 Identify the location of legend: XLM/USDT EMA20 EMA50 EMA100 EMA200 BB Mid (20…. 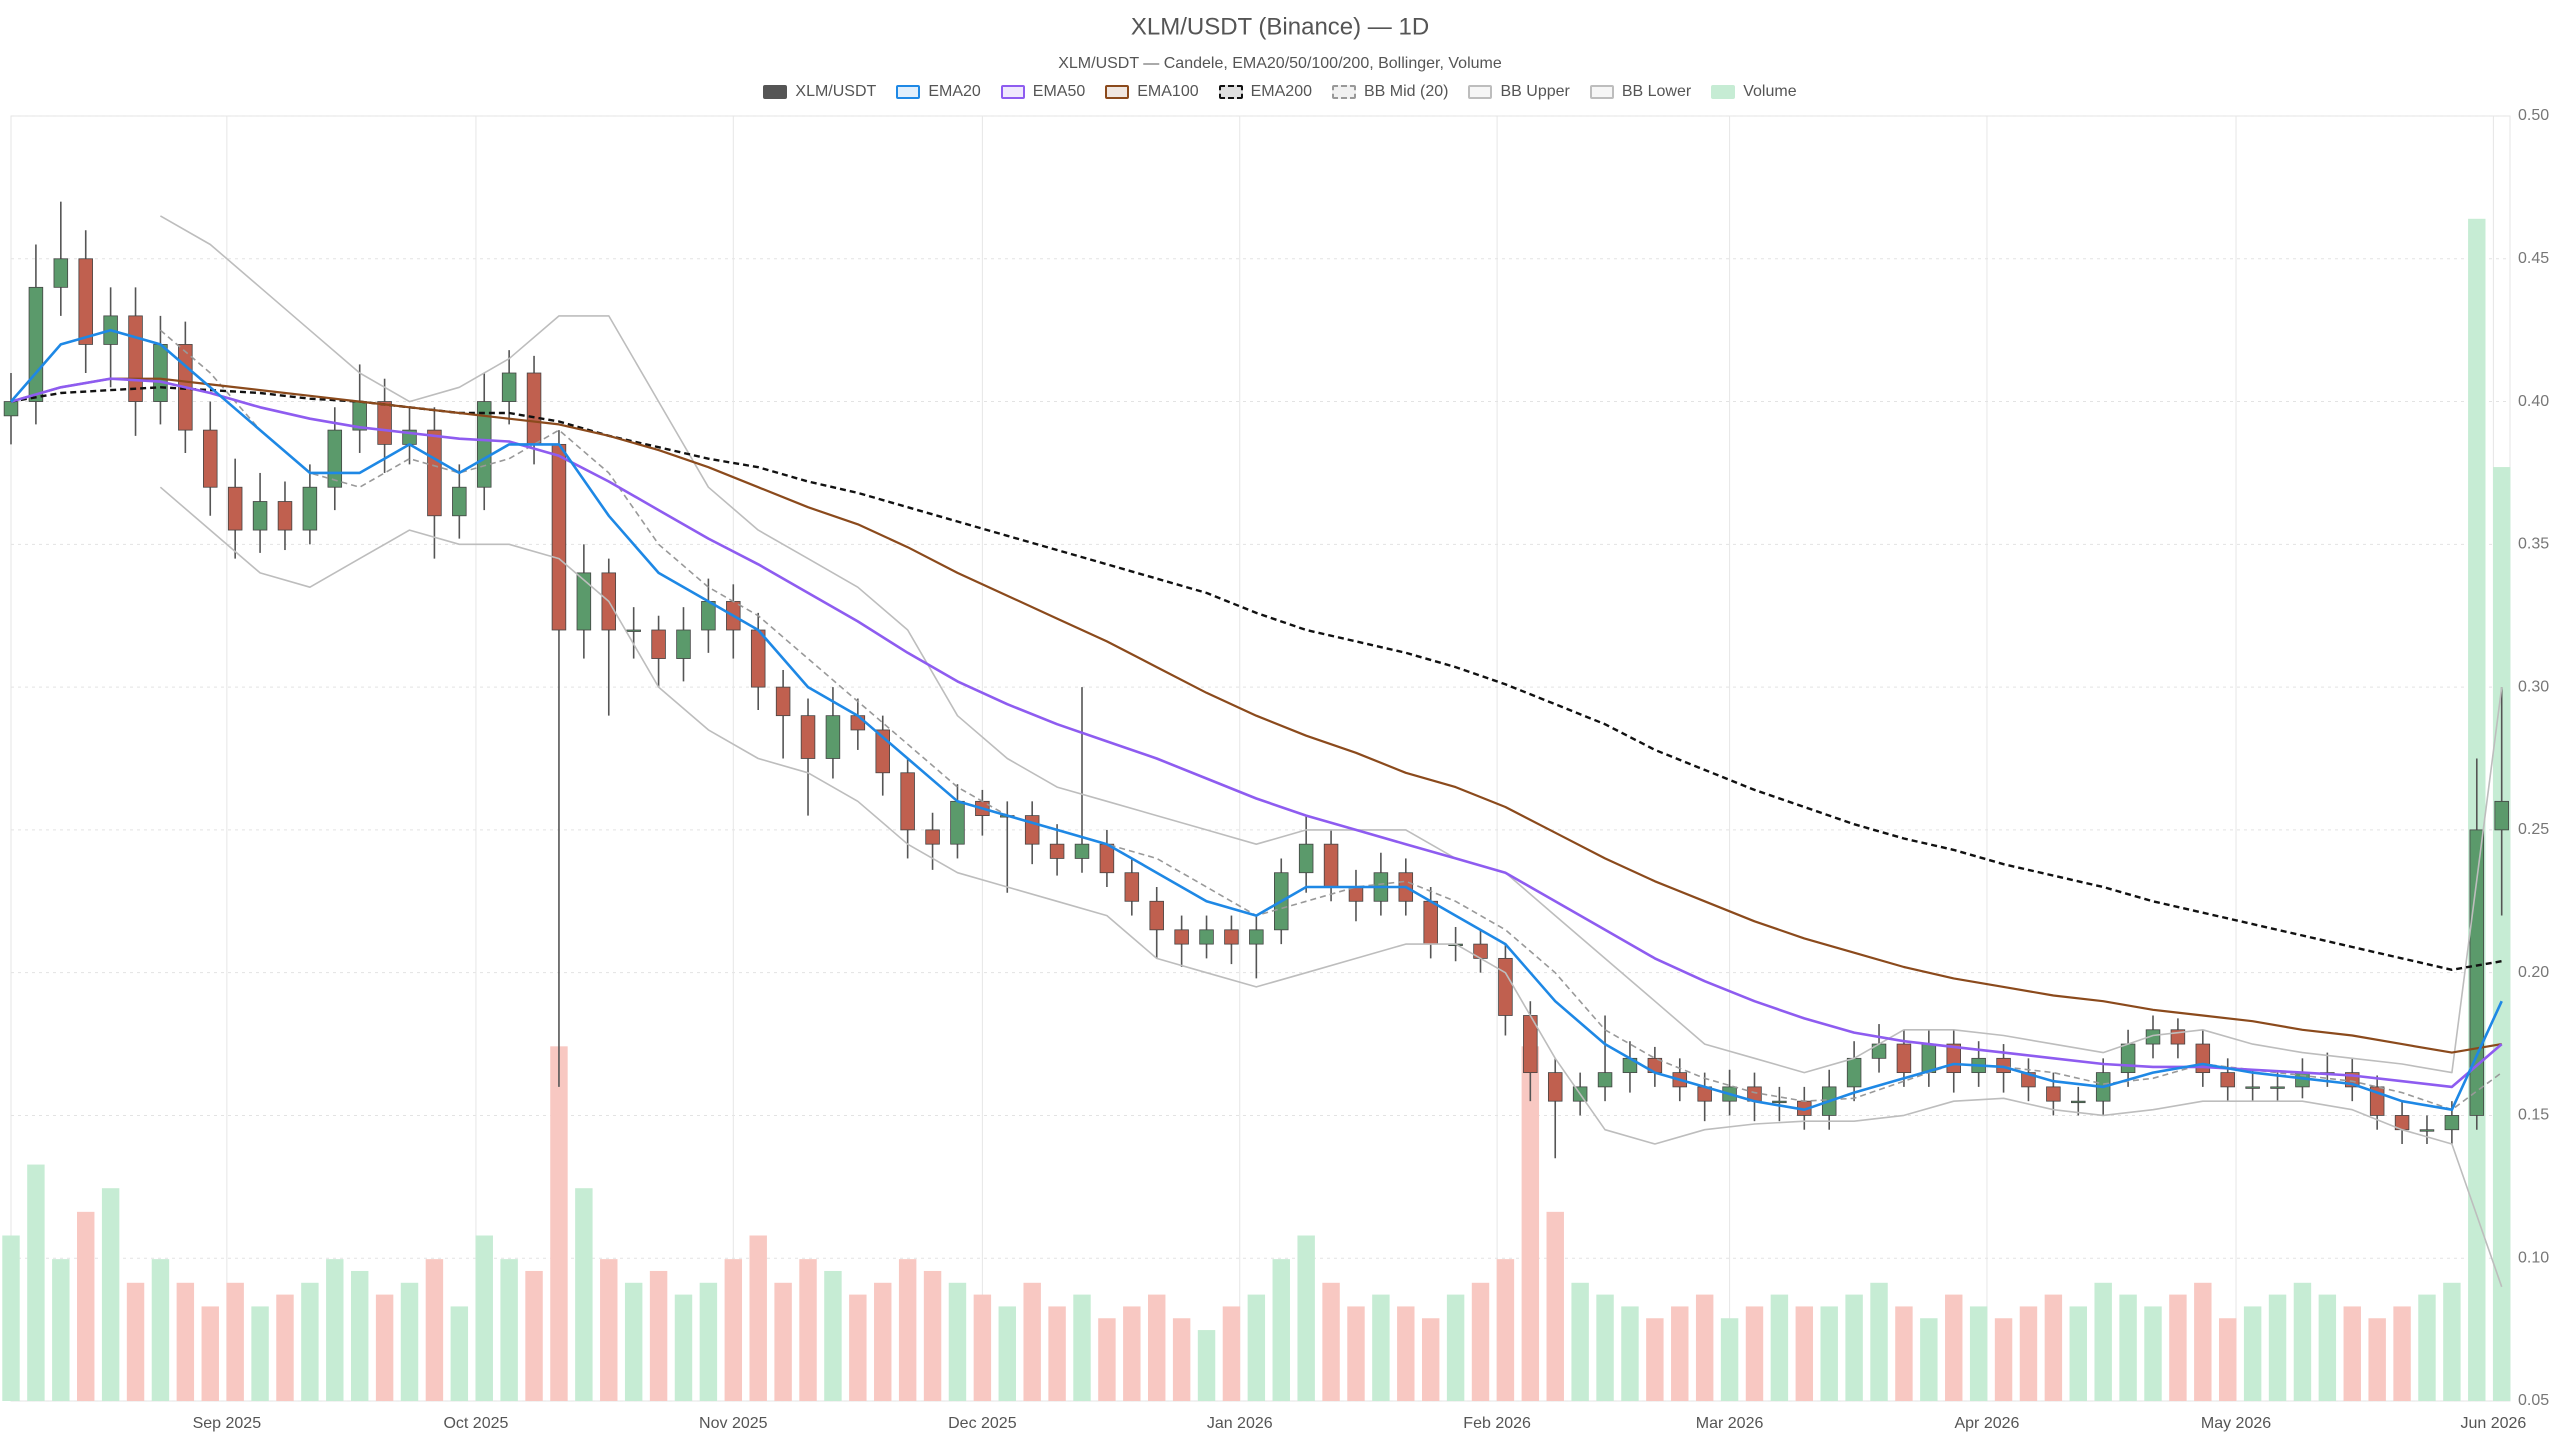
(1280, 92).